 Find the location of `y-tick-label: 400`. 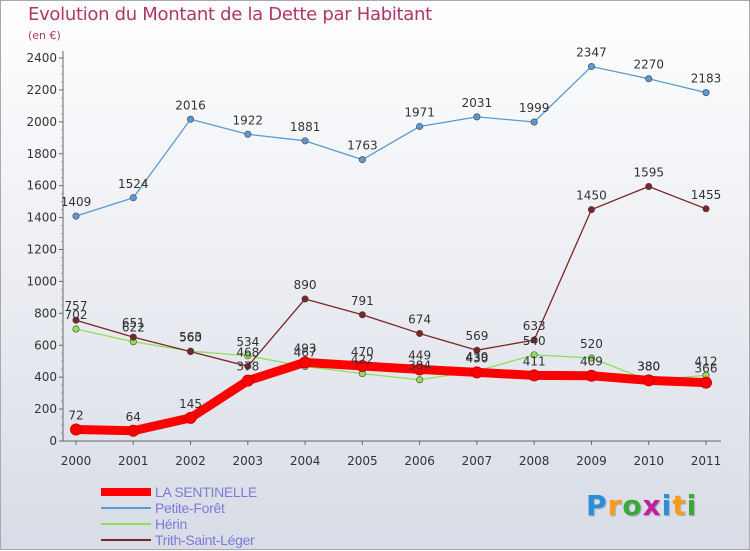

y-tick-label: 400 is located at coordinates (45, 377).